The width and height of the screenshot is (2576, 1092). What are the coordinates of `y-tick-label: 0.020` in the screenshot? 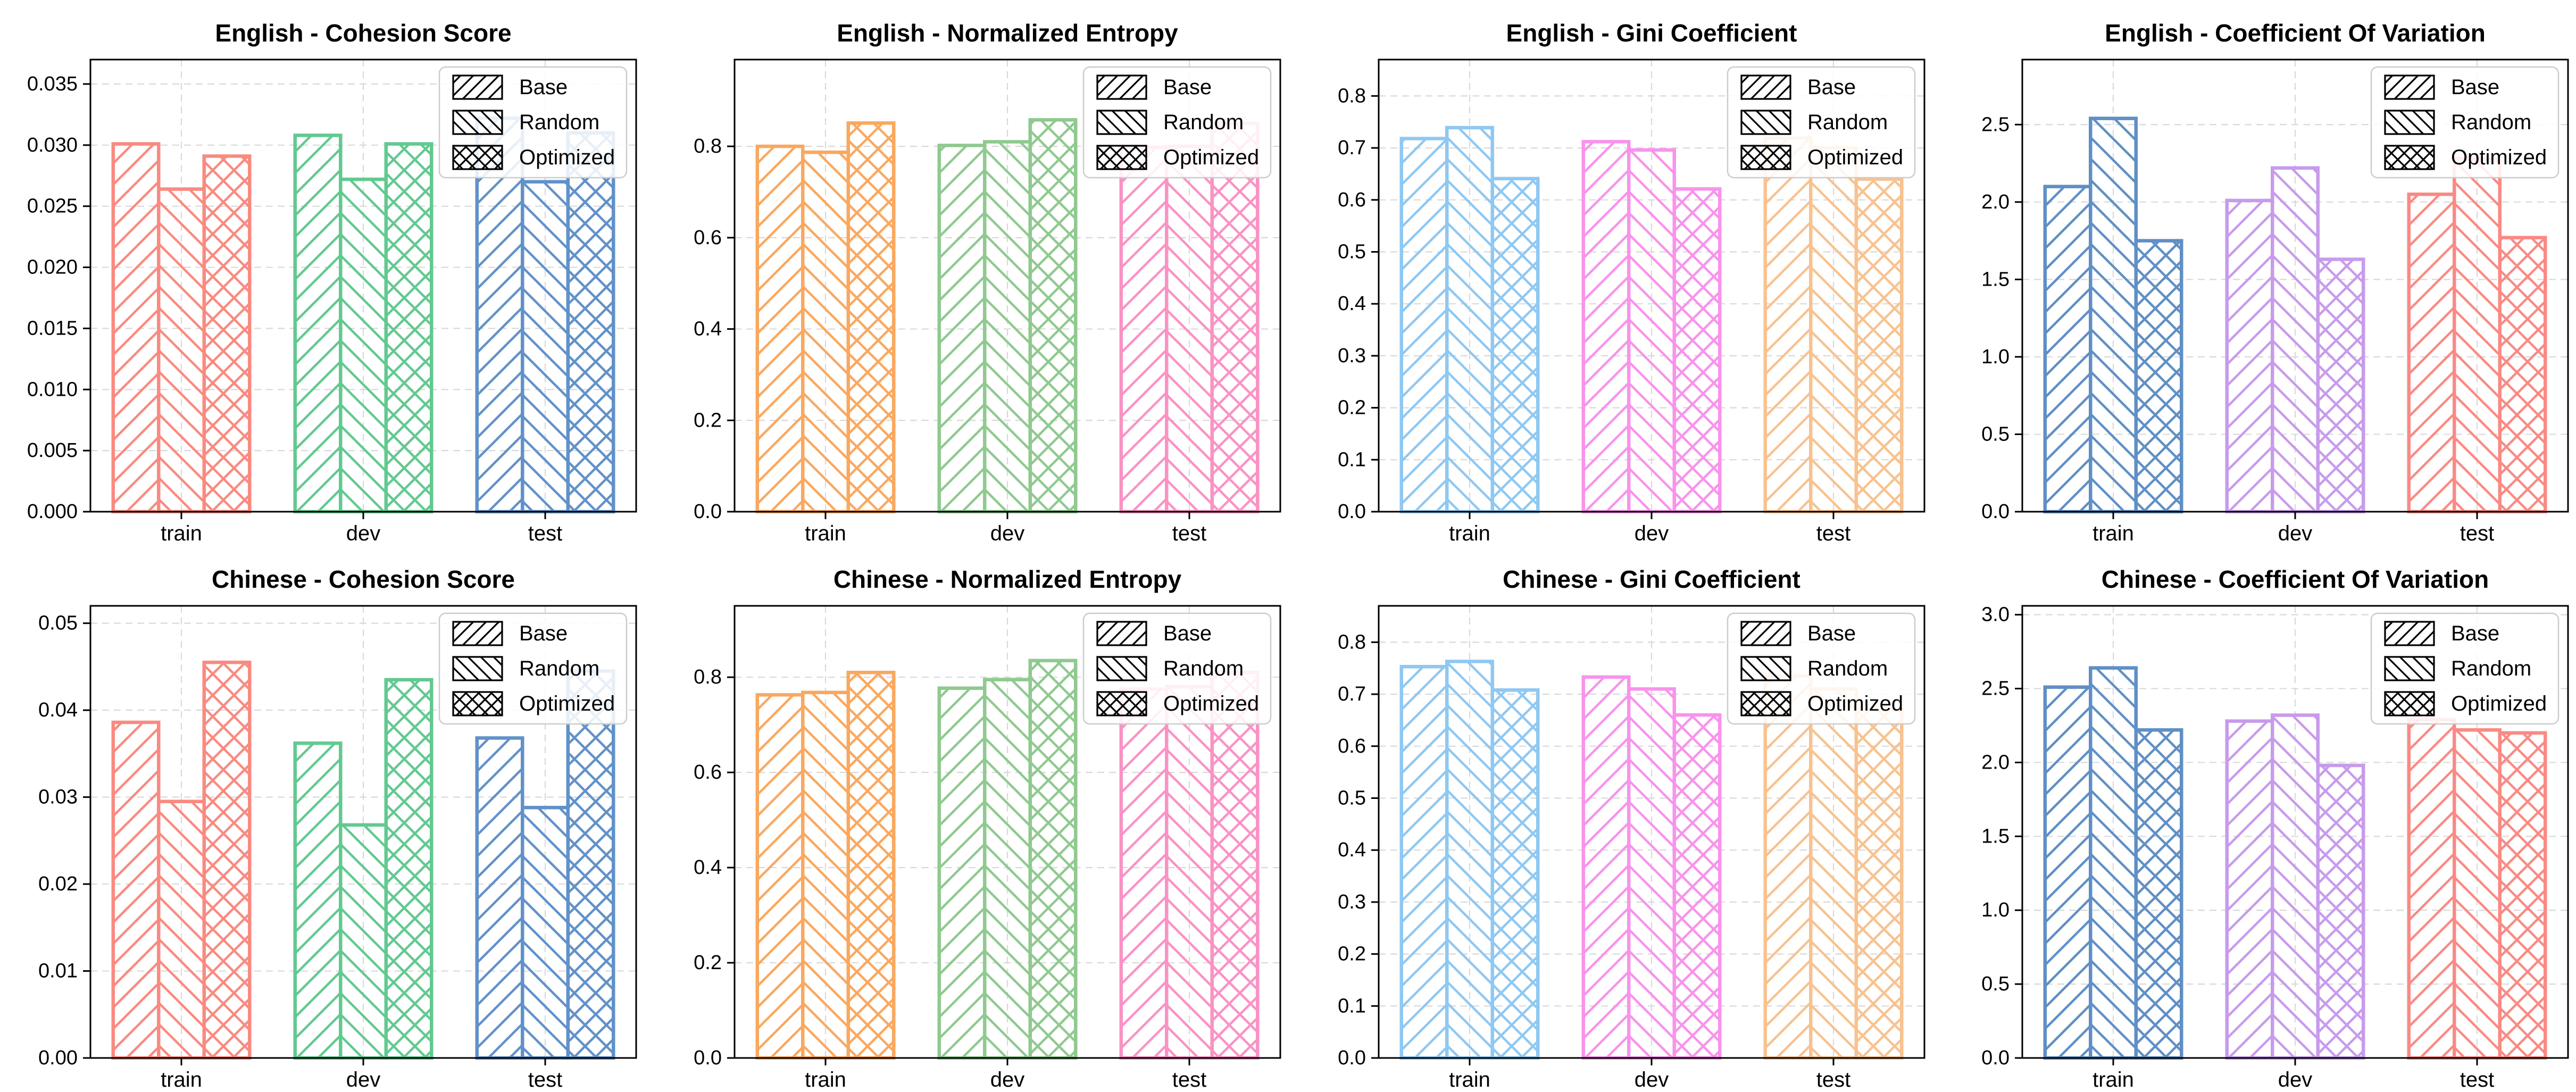 It's located at (53, 267).